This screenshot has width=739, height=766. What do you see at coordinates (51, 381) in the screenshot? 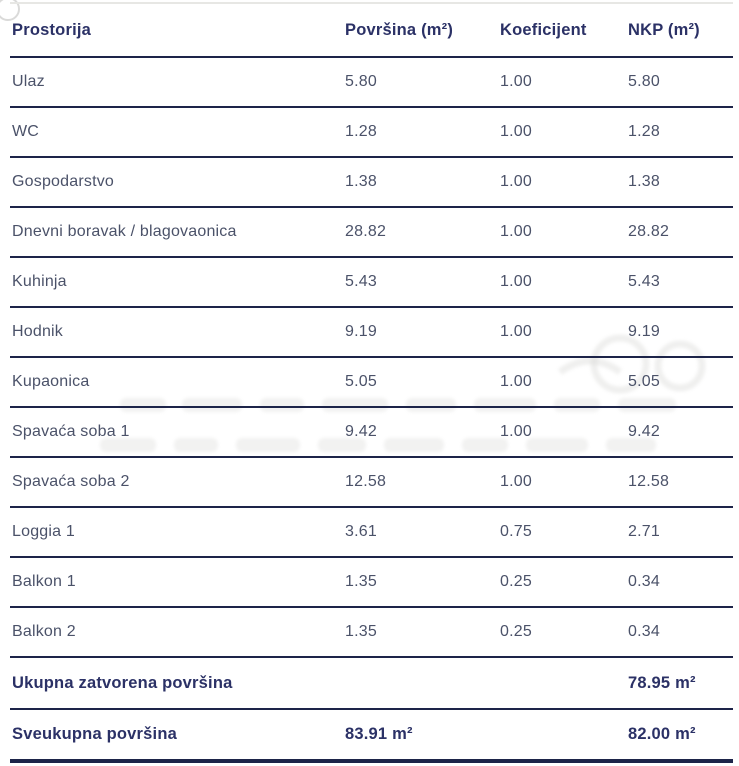
I see `room-name-cell: Kupaonica` at bounding box center [51, 381].